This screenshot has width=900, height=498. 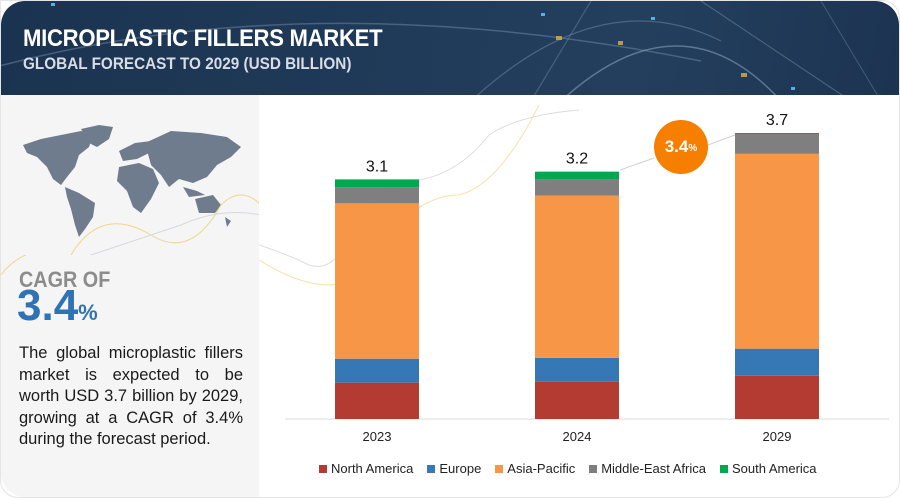 What do you see at coordinates (653, 468) in the screenshot?
I see `legend-label: Middle-East Africa` at bounding box center [653, 468].